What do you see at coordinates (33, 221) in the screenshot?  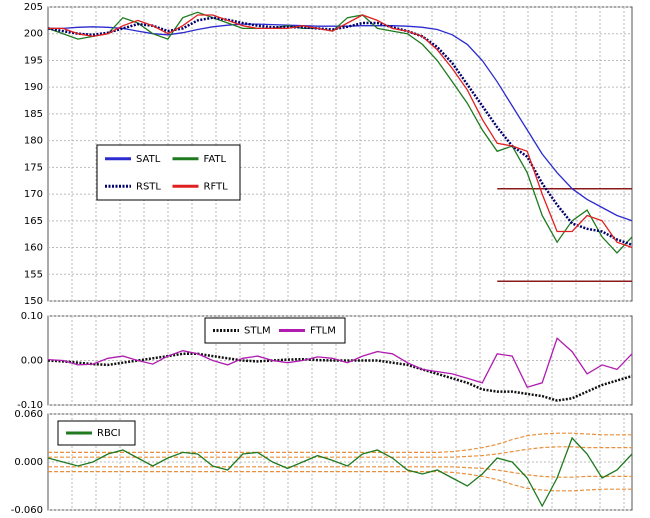 I see `y-tick-label: 165` at bounding box center [33, 221].